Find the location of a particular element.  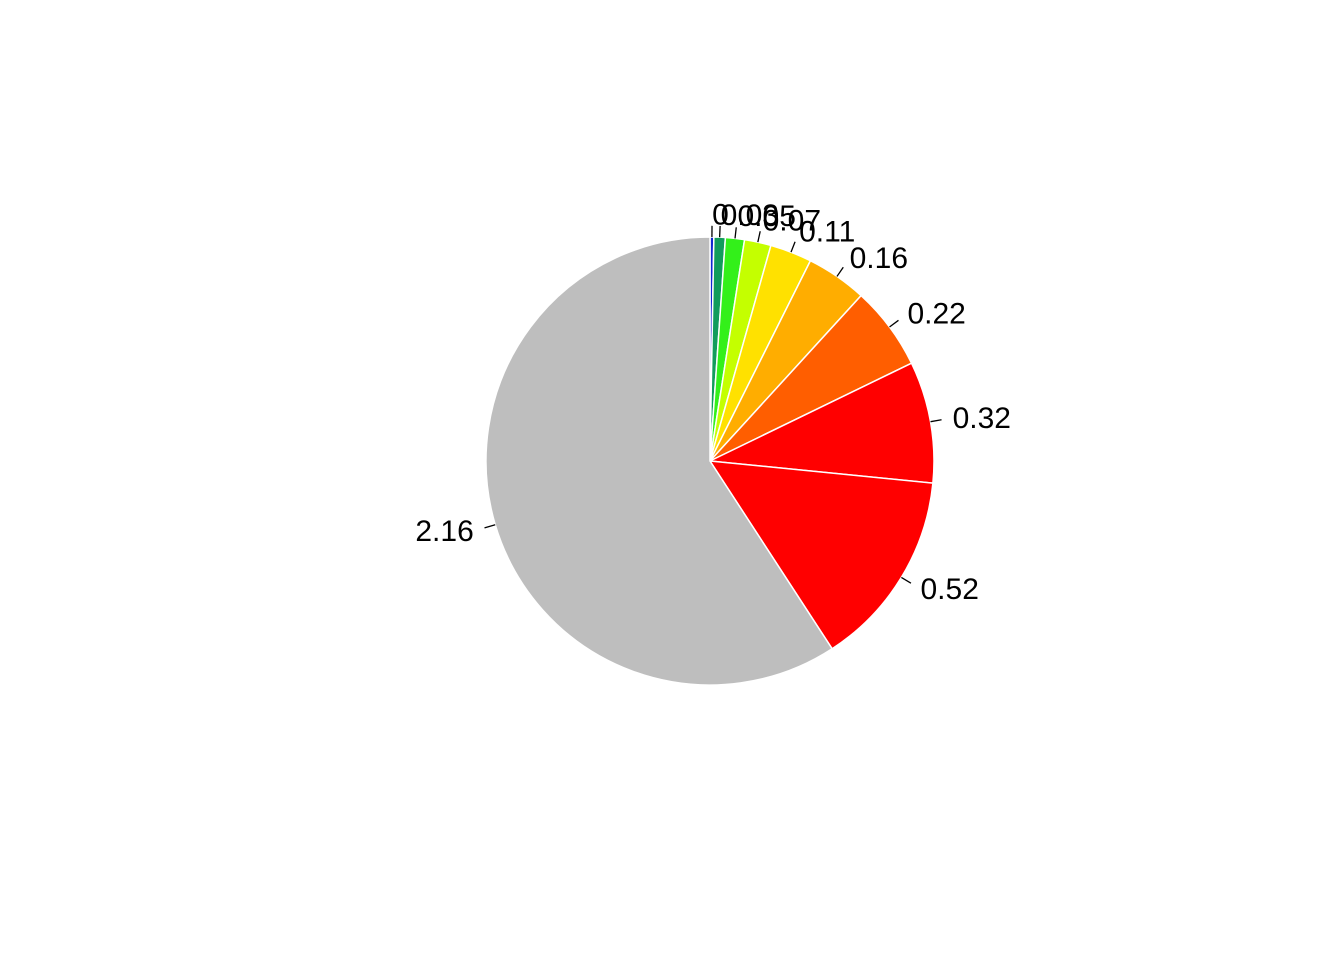

label-ticks is located at coordinates (713, 404).